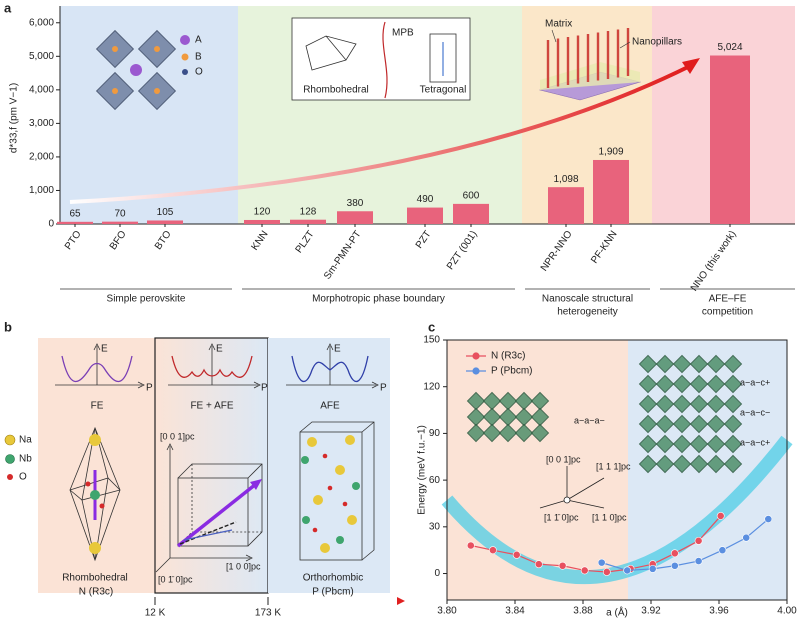 The width and height of the screenshot is (800, 620). I want to click on x-tick-label: NNO (this work), so click(714, 261).